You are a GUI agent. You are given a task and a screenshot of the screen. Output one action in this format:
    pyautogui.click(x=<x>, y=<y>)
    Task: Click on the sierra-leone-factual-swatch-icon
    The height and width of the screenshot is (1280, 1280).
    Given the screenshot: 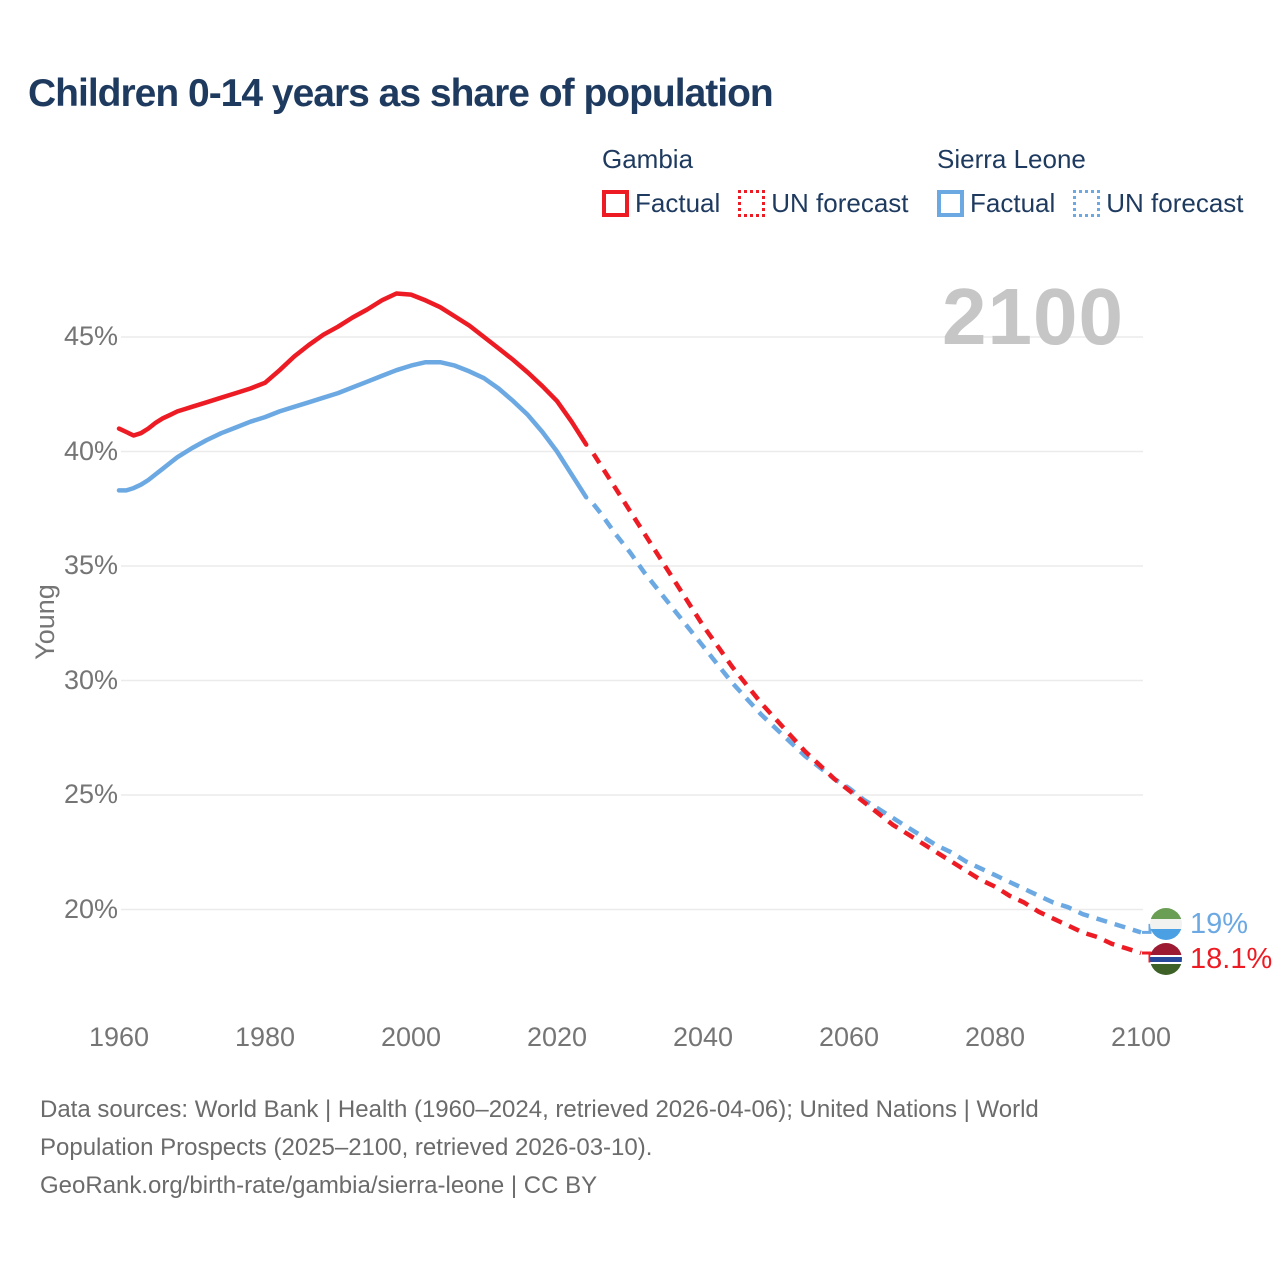 What is the action you would take?
    pyautogui.click(x=950, y=203)
    